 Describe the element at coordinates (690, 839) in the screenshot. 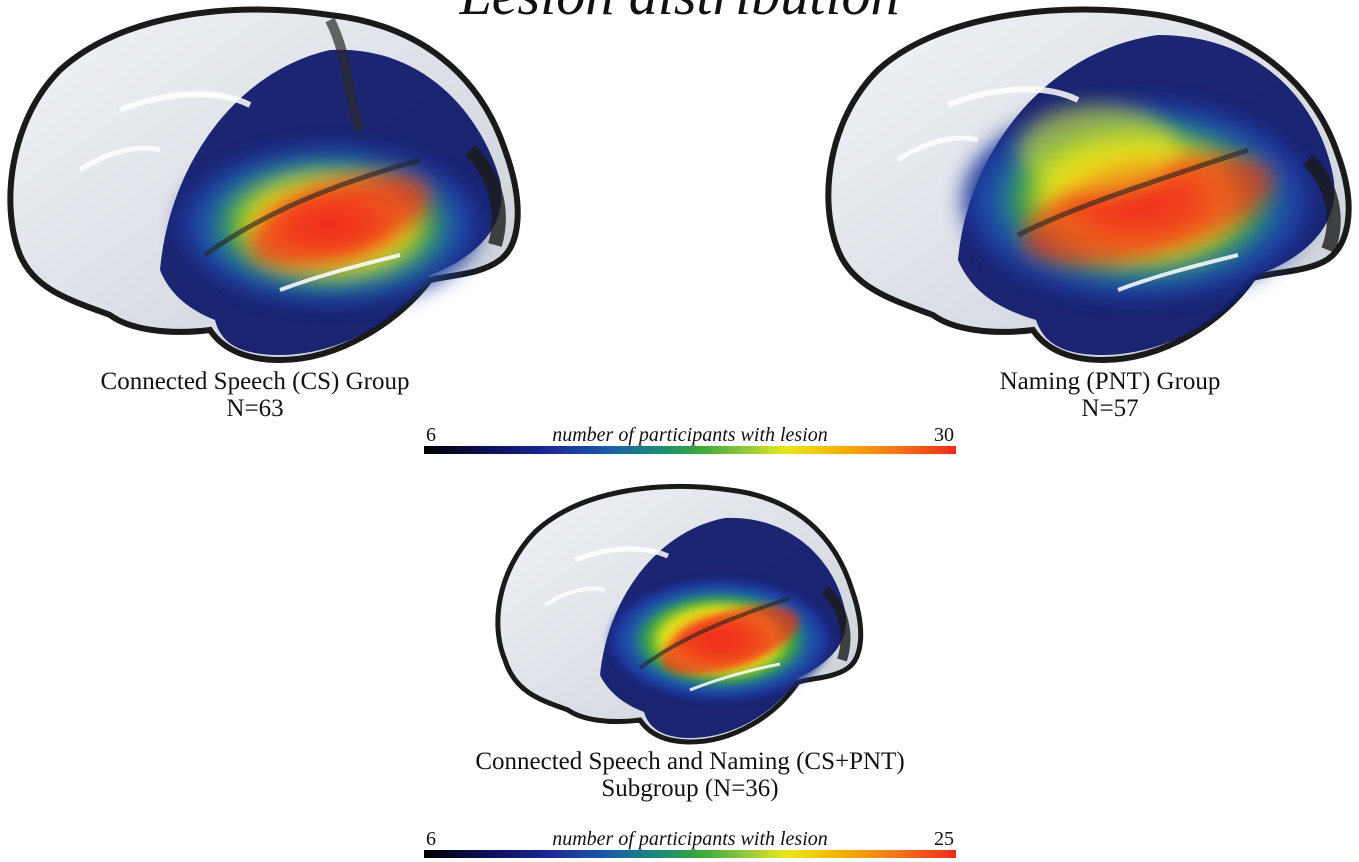

I see `colorbar-bottom-title: number of participants with lesion` at that location.